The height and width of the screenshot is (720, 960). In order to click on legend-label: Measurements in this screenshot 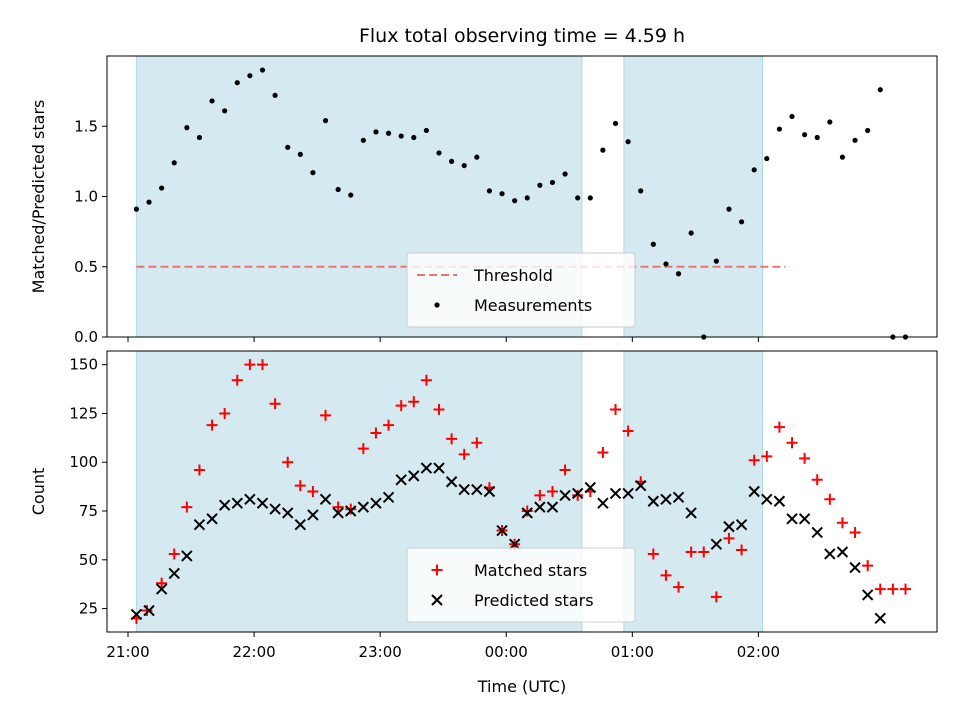, I will do `click(533, 305)`.